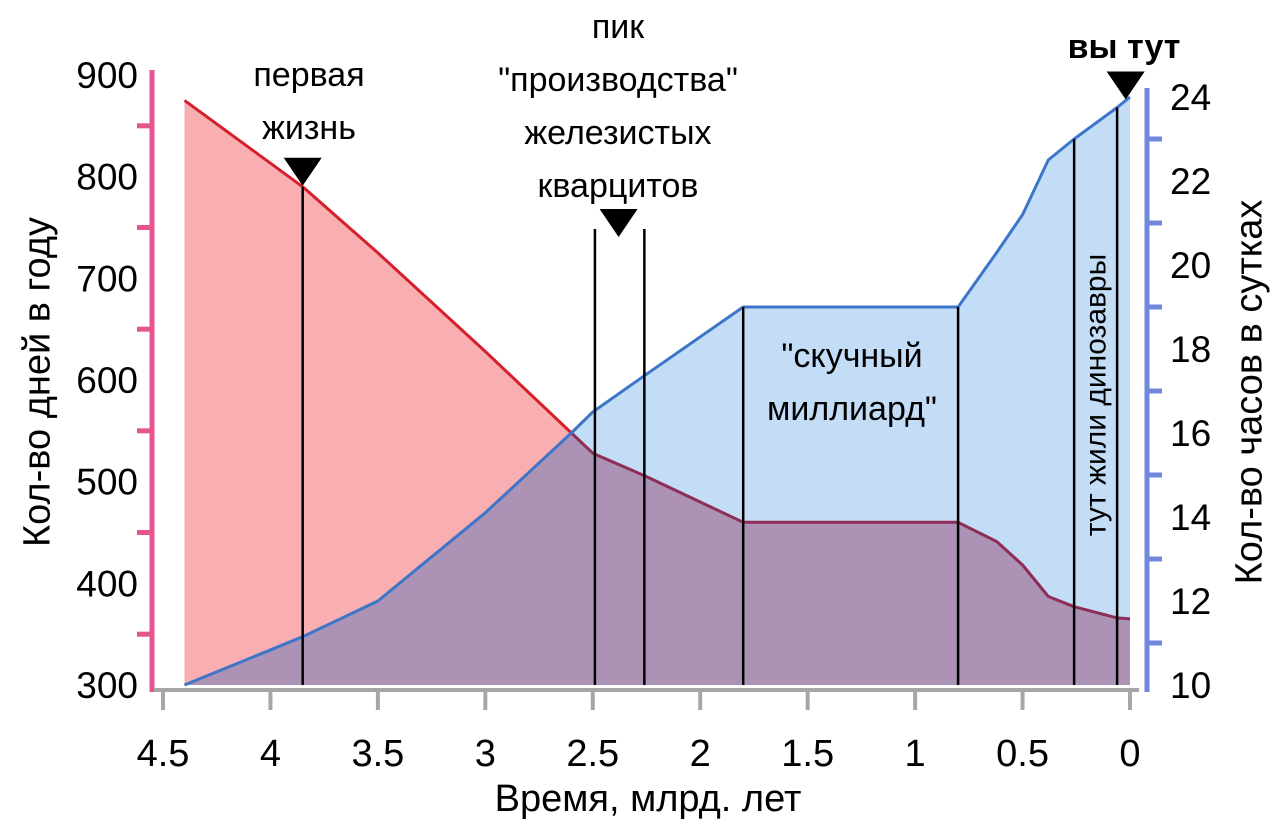 The image size is (1280, 840). I want to click on annotation-bif-peak-line3: железистых, so click(618, 133).